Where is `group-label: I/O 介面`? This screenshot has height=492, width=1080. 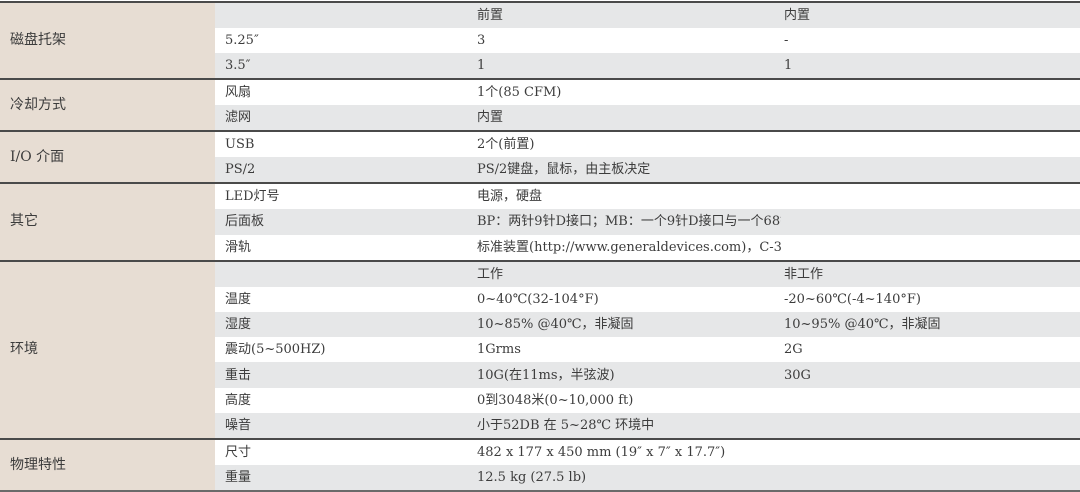 group-label: I/O 介面 is located at coordinates (107, 157).